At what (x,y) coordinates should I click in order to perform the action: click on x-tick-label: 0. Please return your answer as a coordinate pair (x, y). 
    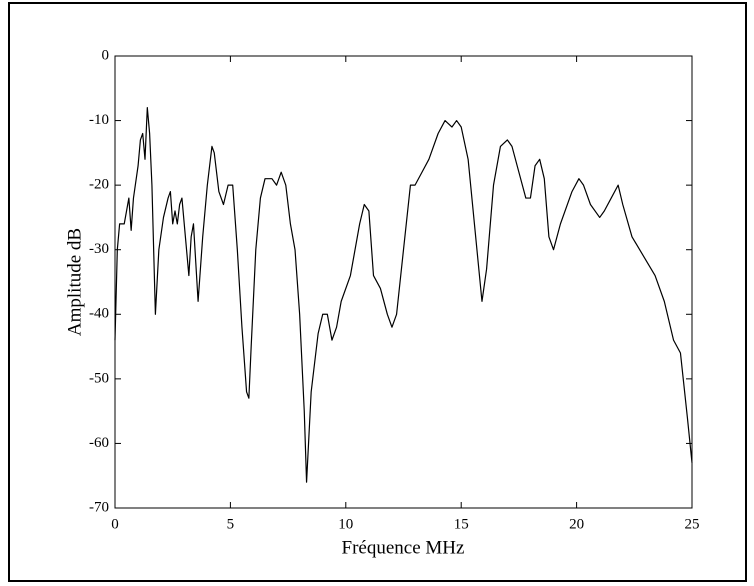
    Looking at the image, I should click on (115, 524).